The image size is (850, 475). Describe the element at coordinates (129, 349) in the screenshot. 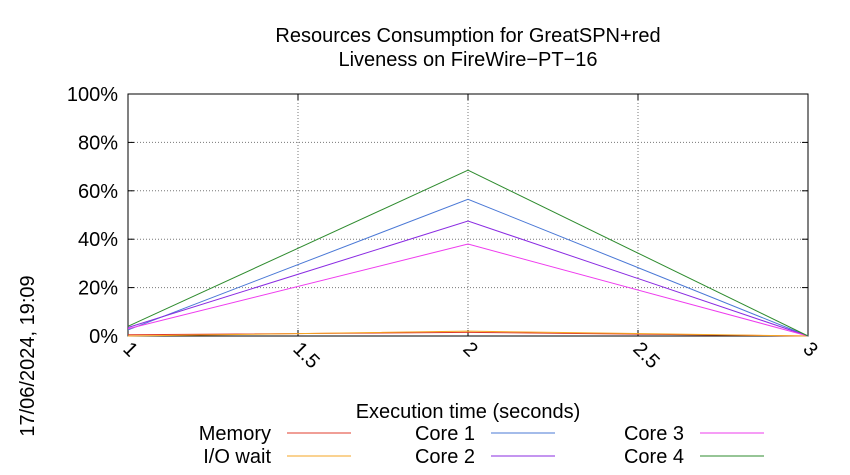

I see `x-tick-label: 1` at that location.